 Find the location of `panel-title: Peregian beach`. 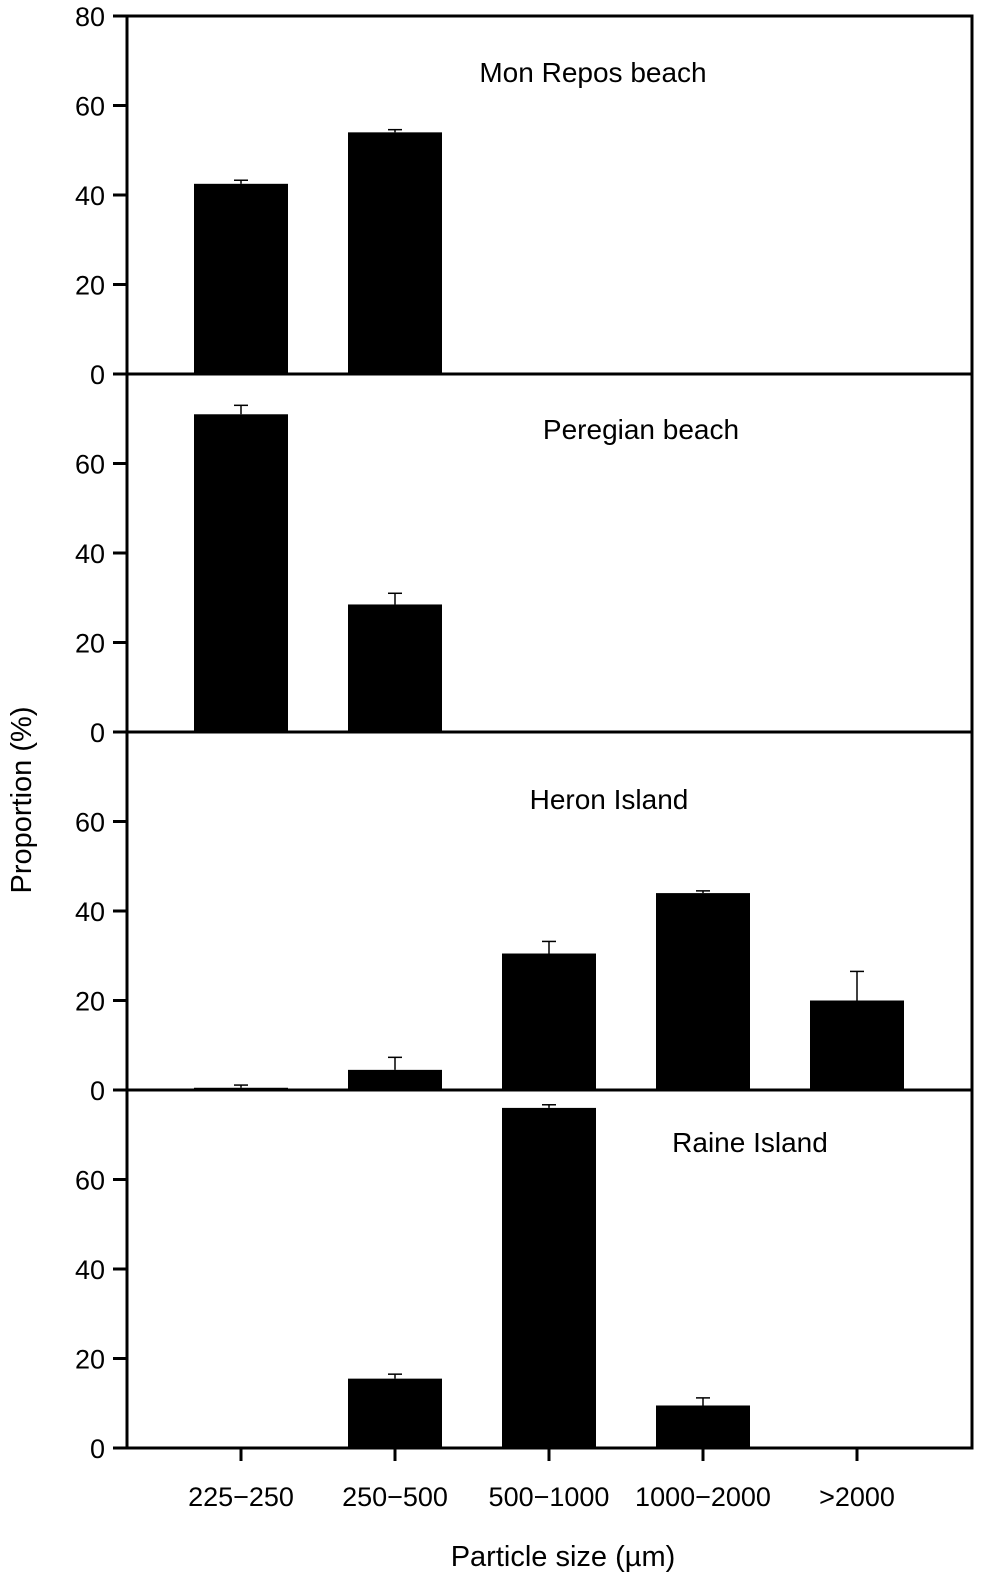

panel-title: Peregian beach is located at coordinates (641, 429).